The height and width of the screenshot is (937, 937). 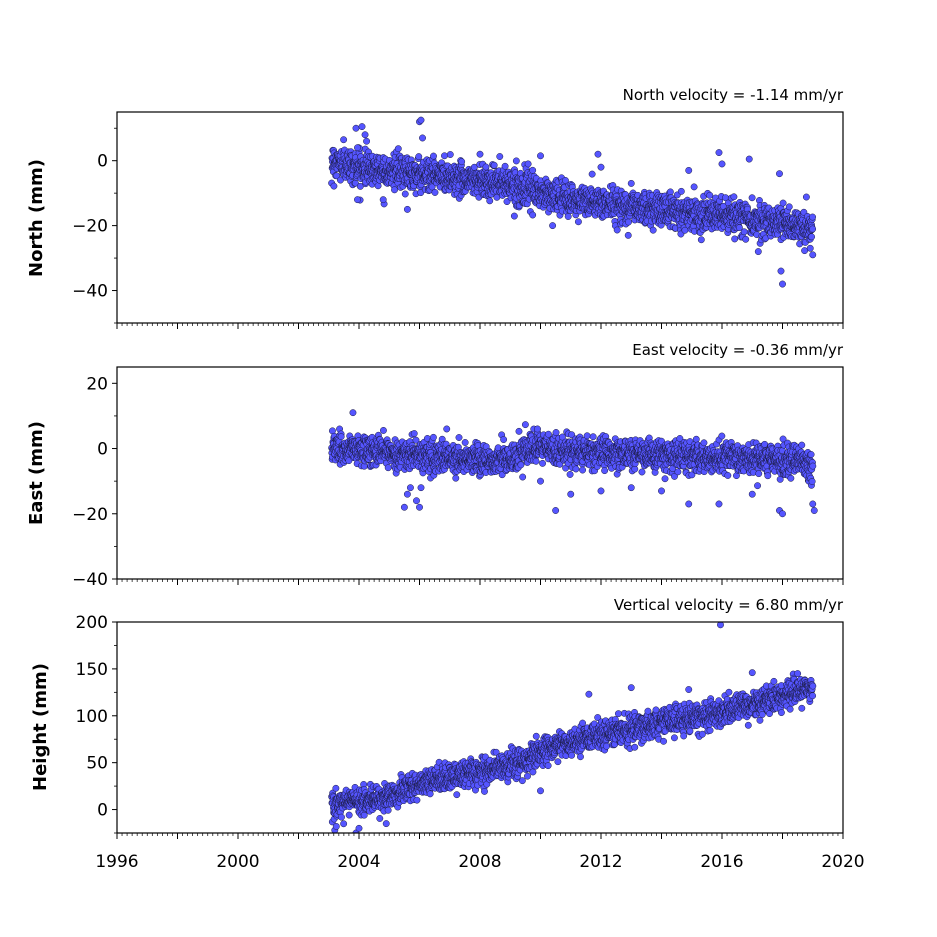 I want to click on east-velocity-title: East velocity = -0.36 mm/yr, so click(x=738, y=350).